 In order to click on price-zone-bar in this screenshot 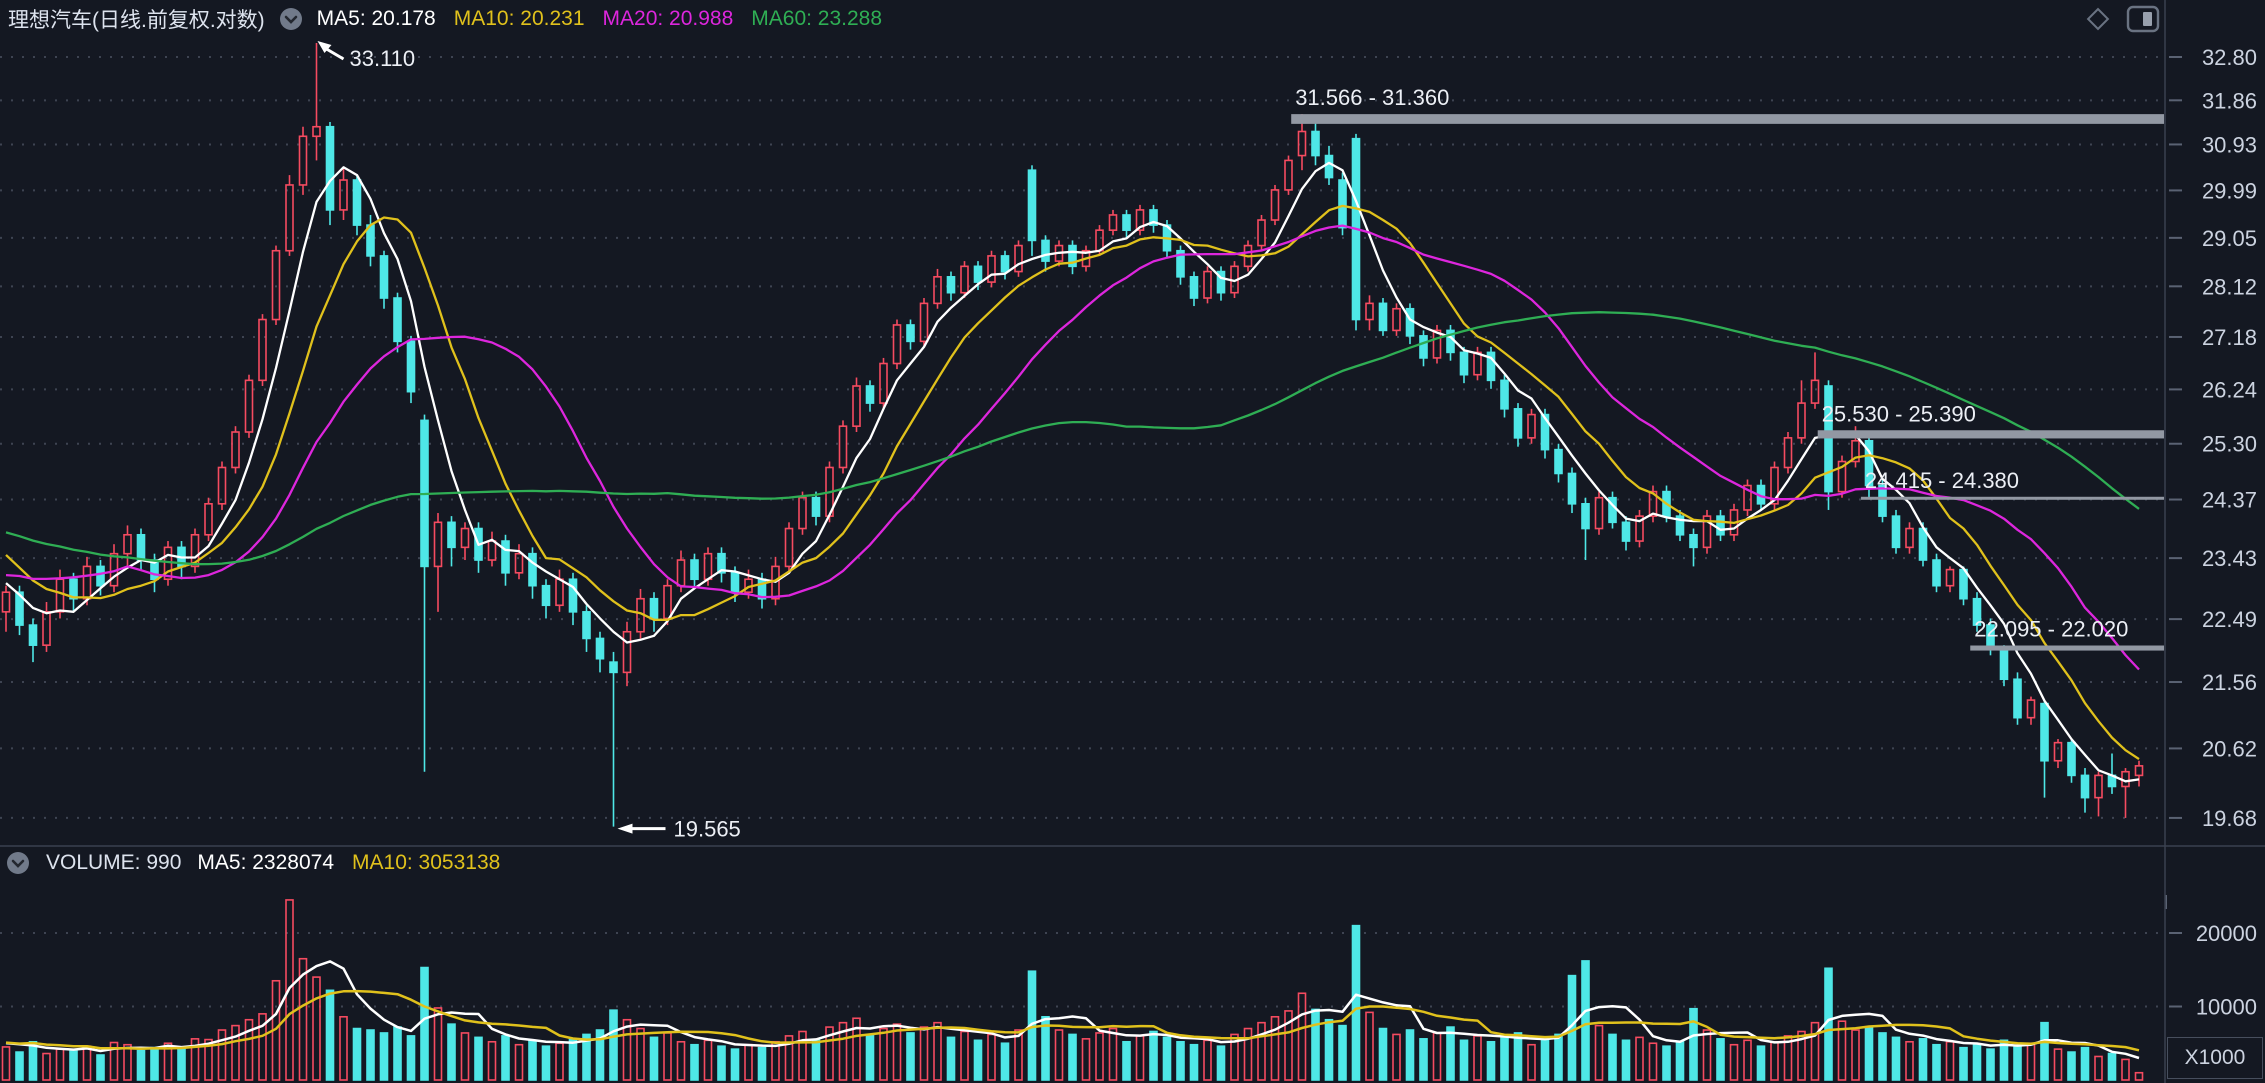, I will do `click(1990, 434)`.